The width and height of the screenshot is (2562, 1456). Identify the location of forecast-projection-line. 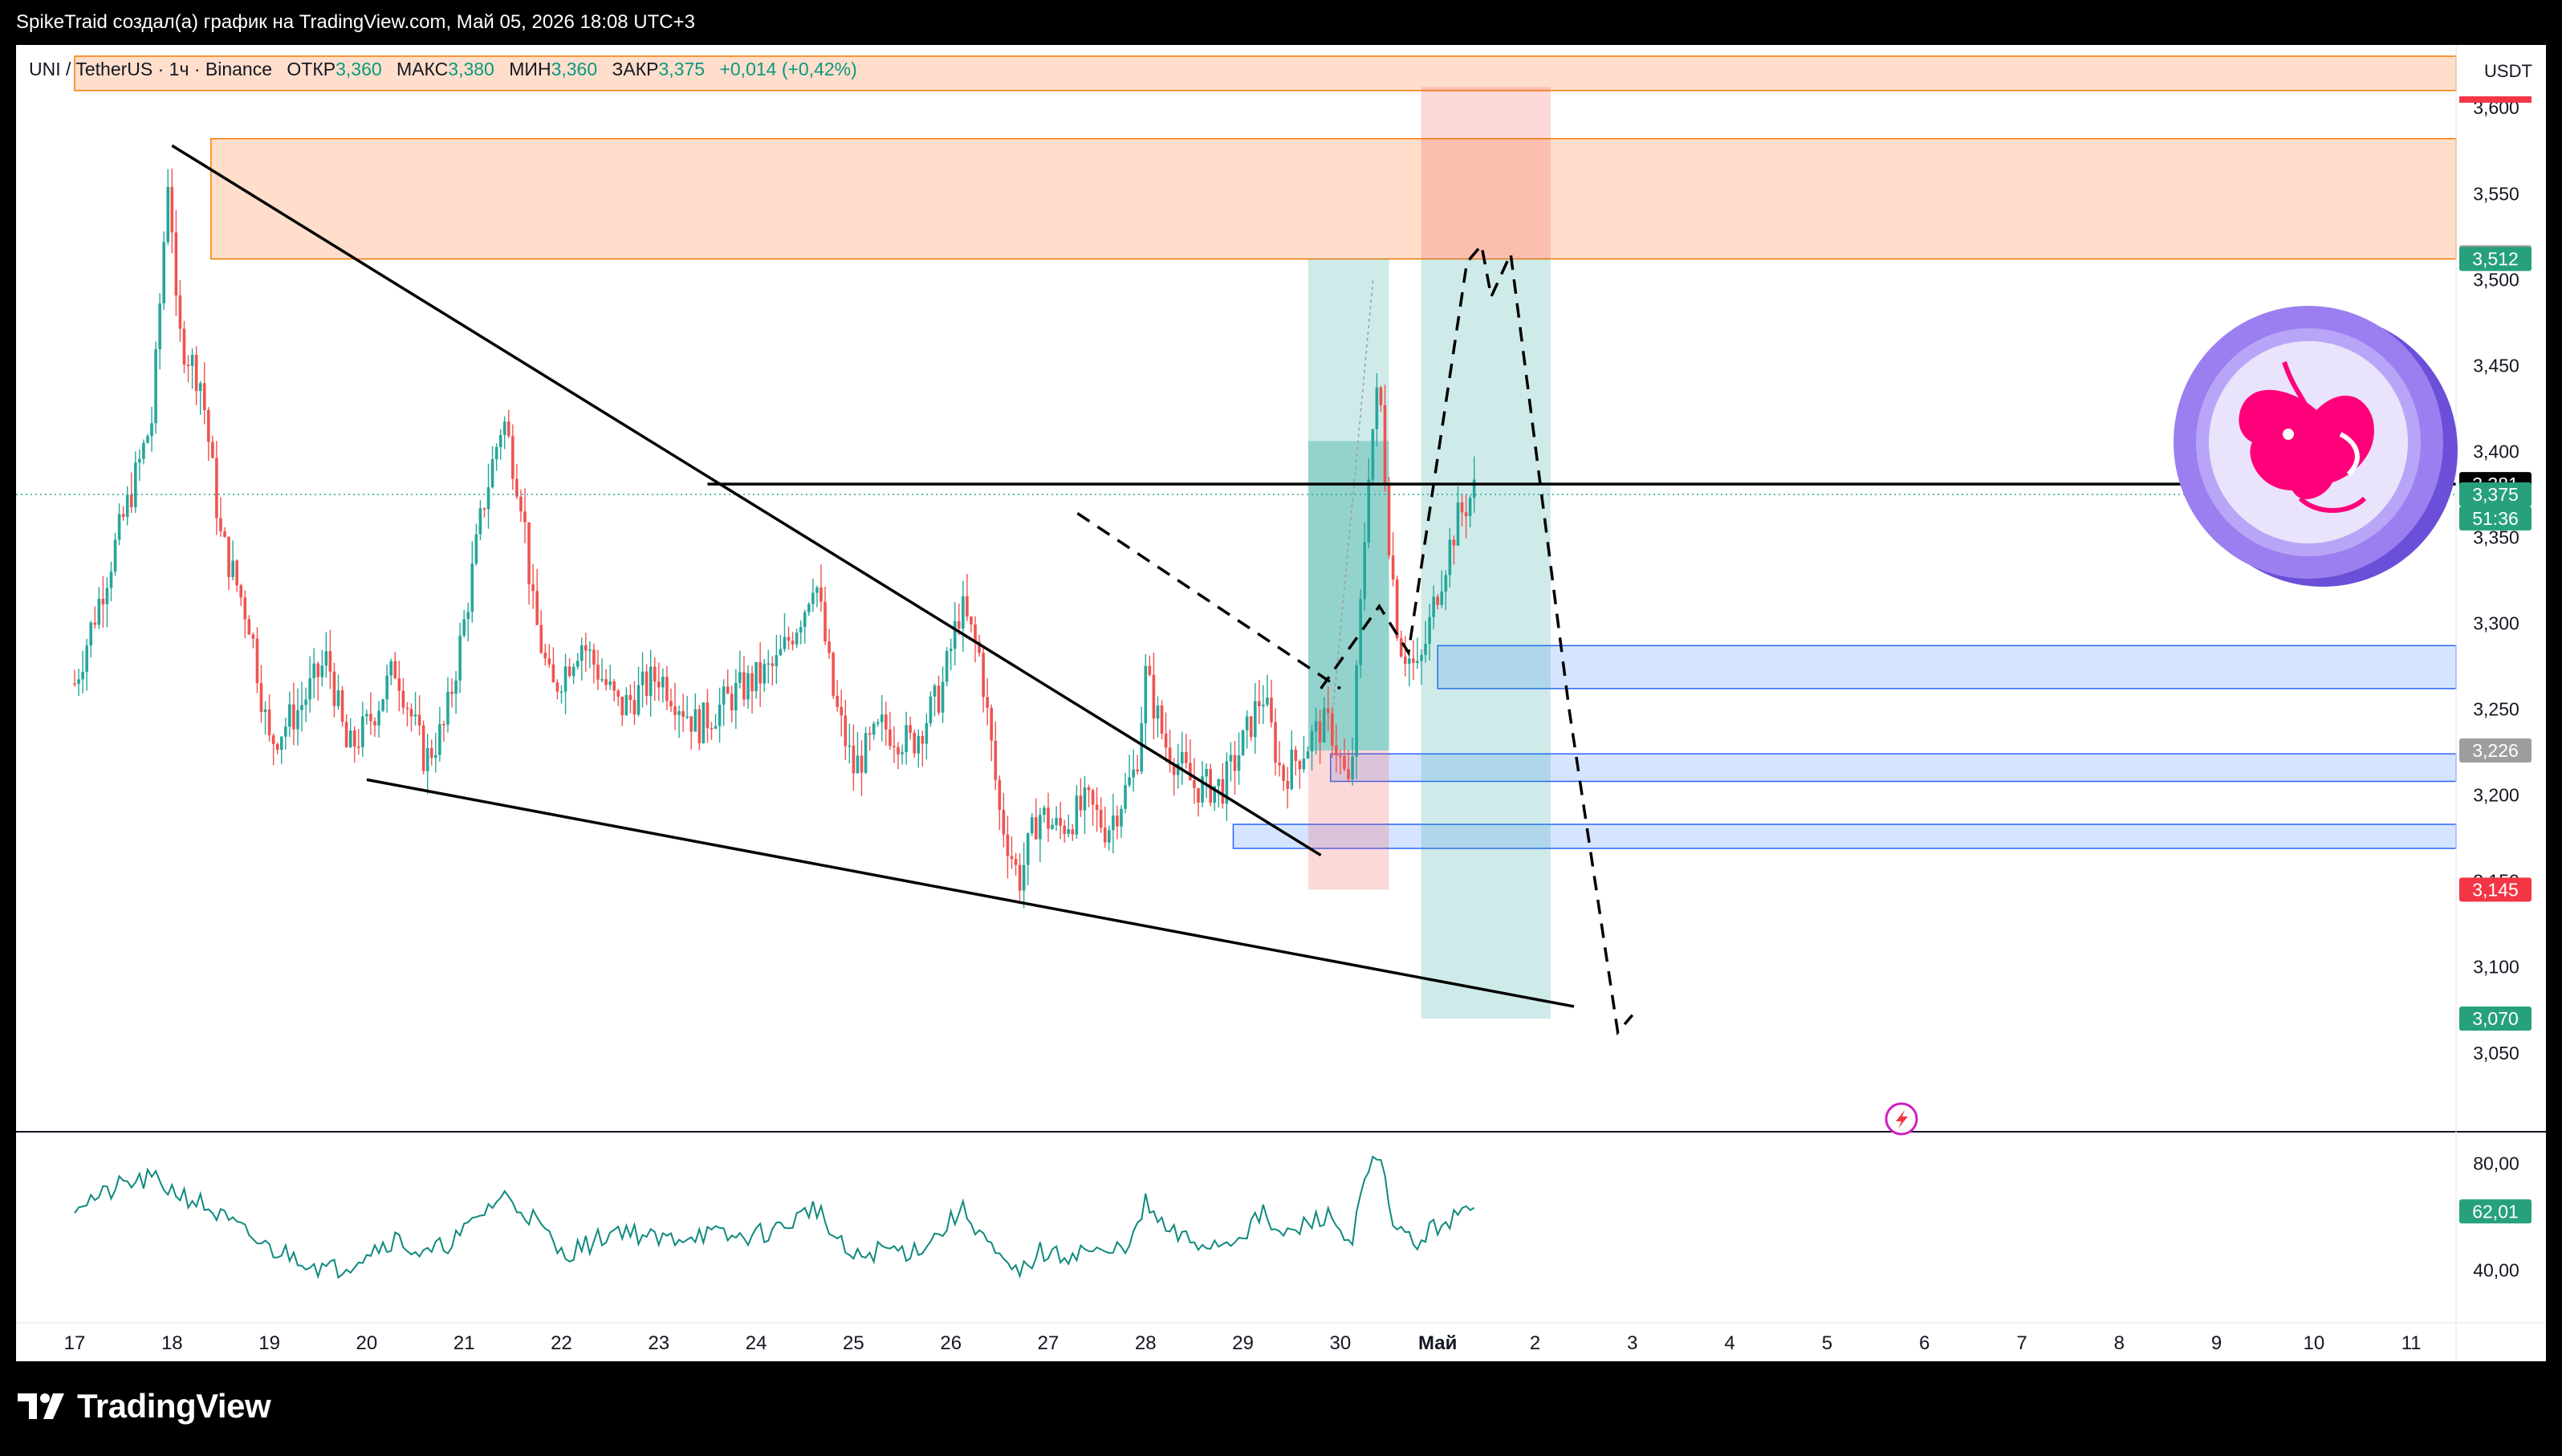
(1477, 639).